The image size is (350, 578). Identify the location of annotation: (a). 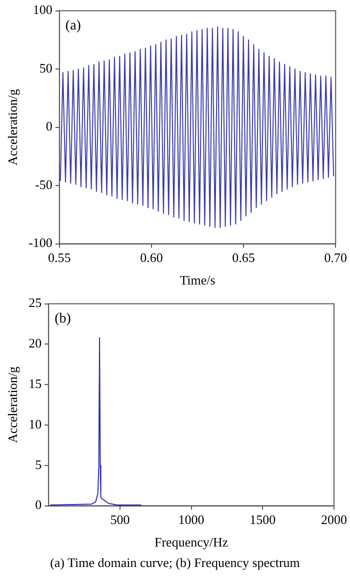
(73, 26).